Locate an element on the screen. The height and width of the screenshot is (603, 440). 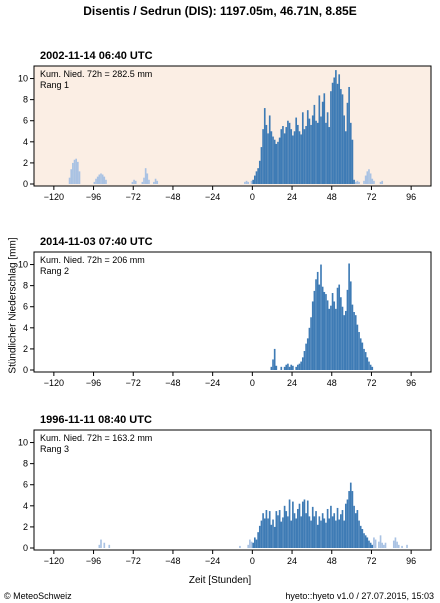
x-tick-label: 24 is located at coordinates (292, 561).